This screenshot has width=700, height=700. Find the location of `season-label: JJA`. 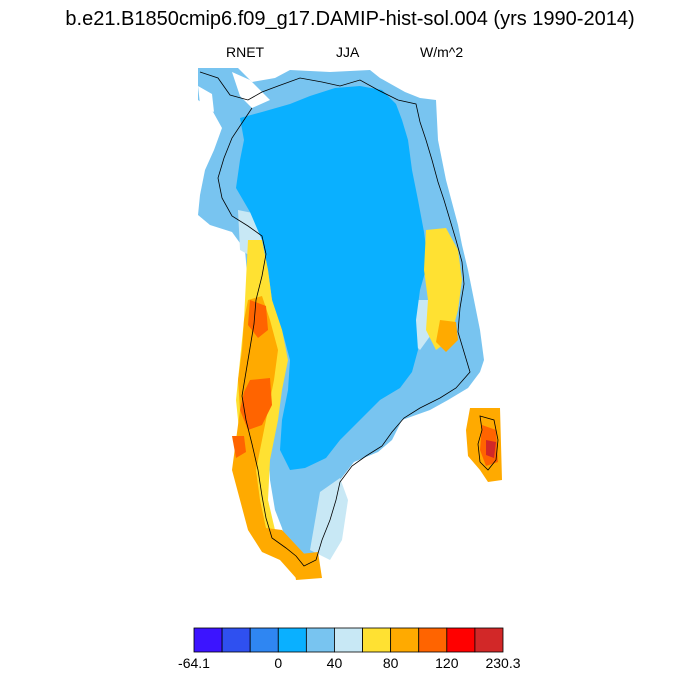

season-label: JJA is located at coordinates (348, 52).